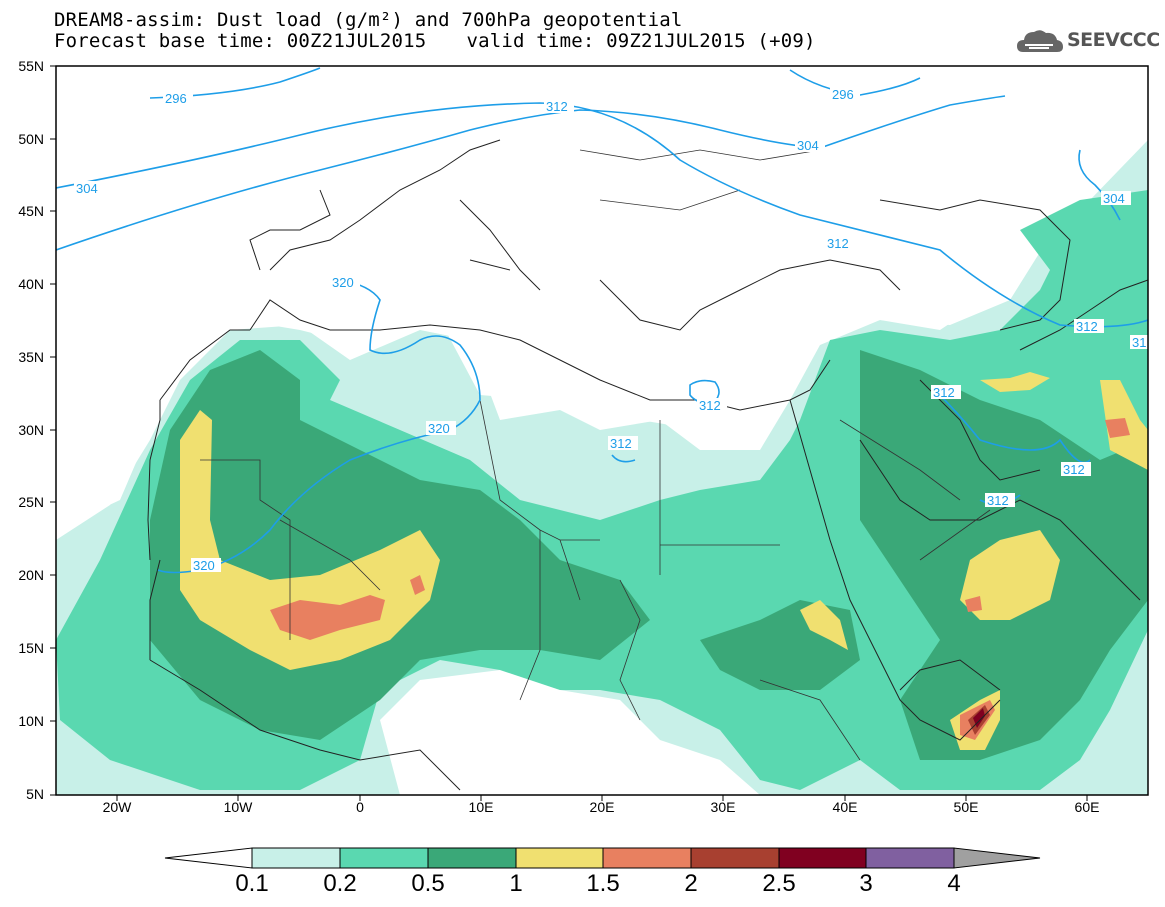  Describe the element at coordinates (31, 575) in the screenshot. I see `lat-label: 20N` at that location.